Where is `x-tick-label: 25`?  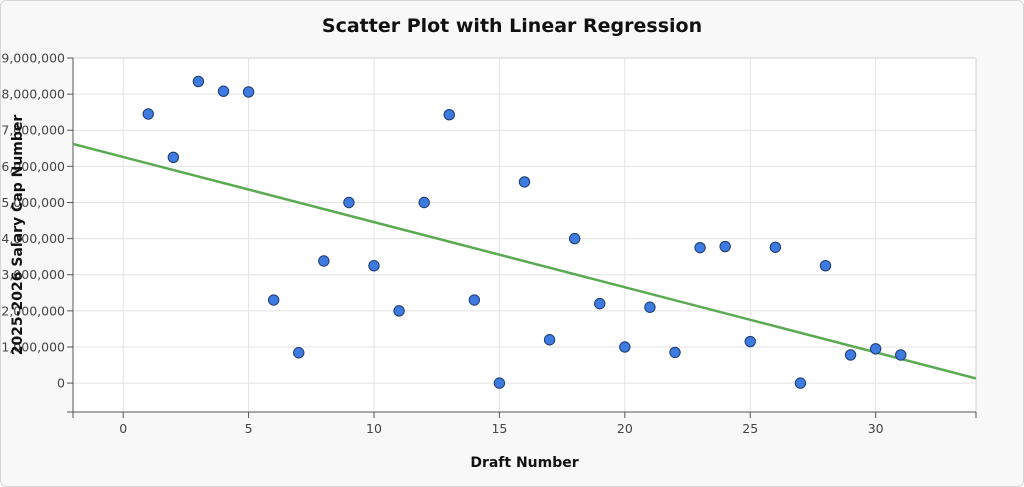
x-tick-label: 25 is located at coordinates (750, 428).